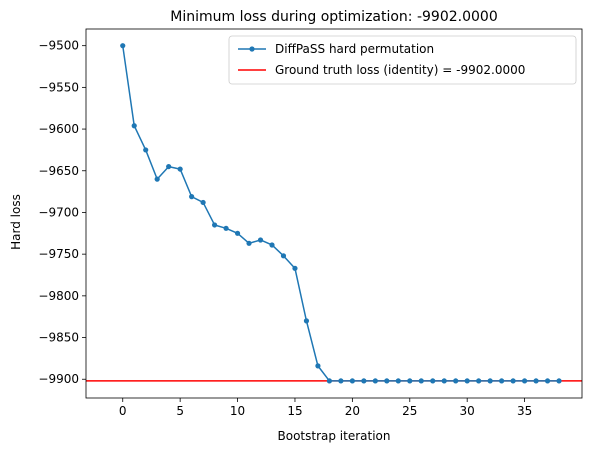 Image resolution: width=592 pixels, height=453 pixels. Describe the element at coordinates (334, 436) in the screenshot. I see `x-axis-label: Bootstrap iteration` at that location.